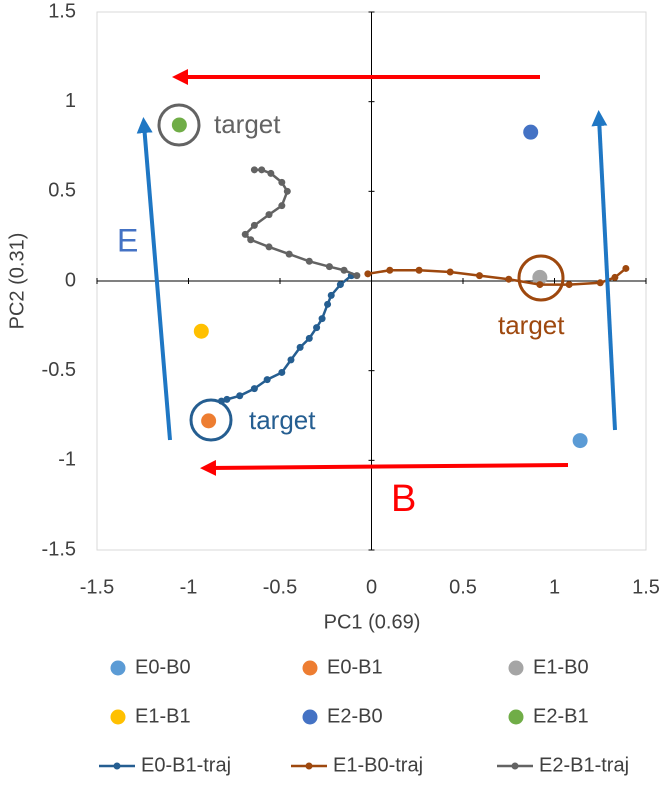  I want to click on y-tick-label: -0.5, so click(59, 370).